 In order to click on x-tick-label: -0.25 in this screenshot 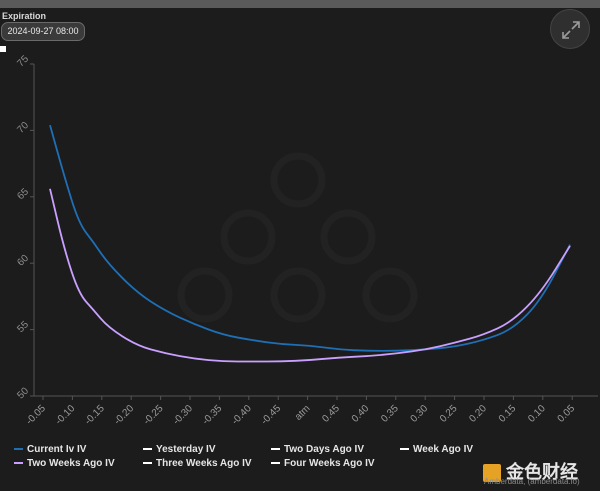, I will do `click(154, 415)`.